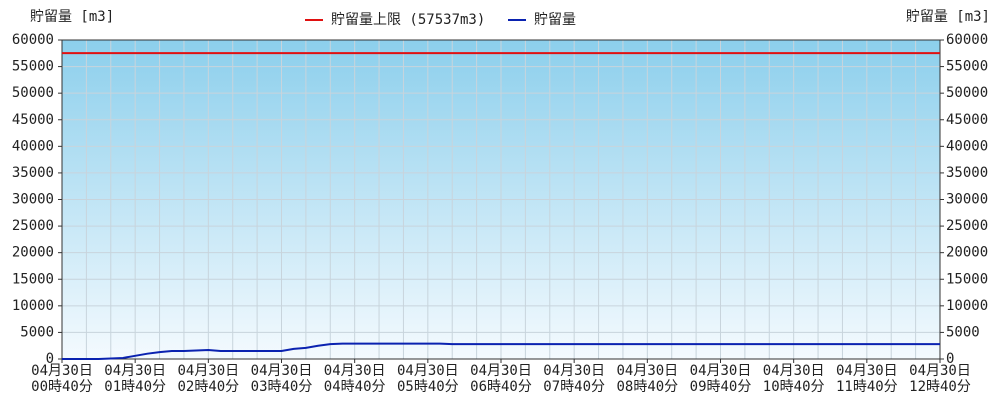 The image size is (1000, 400). What do you see at coordinates (282, 387) in the screenshot?
I see `x-tick-label: 03時40分` at bounding box center [282, 387].